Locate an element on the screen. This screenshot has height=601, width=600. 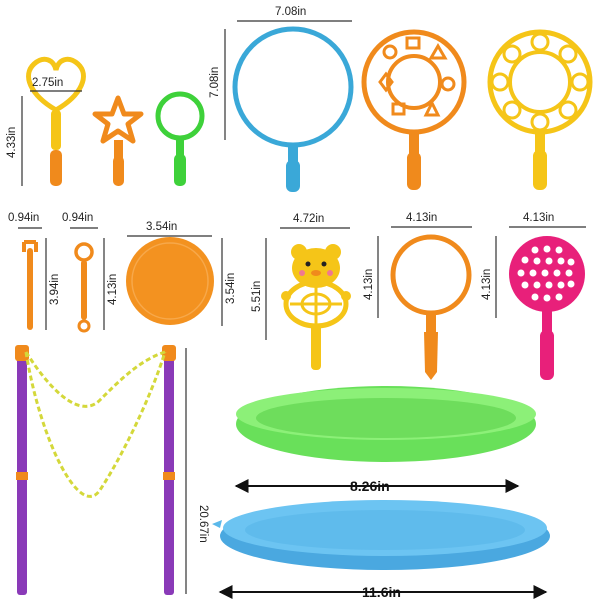
orange-wand-width-label: 4.13in is located at coordinates (421, 218).